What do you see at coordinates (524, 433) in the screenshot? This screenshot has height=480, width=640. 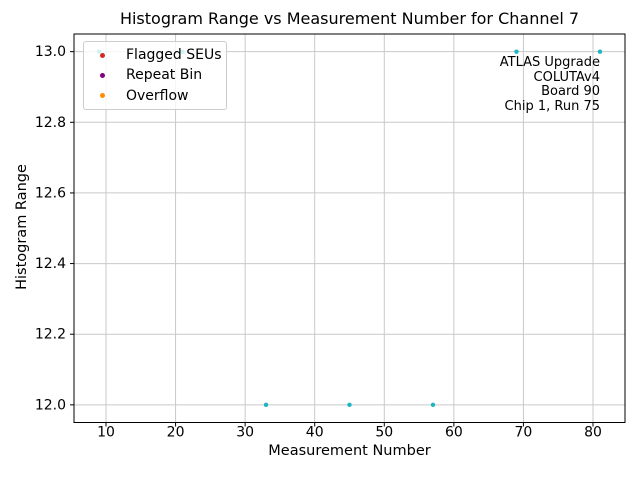 I see `x-tick-label: 70` at bounding box center [524, 433].